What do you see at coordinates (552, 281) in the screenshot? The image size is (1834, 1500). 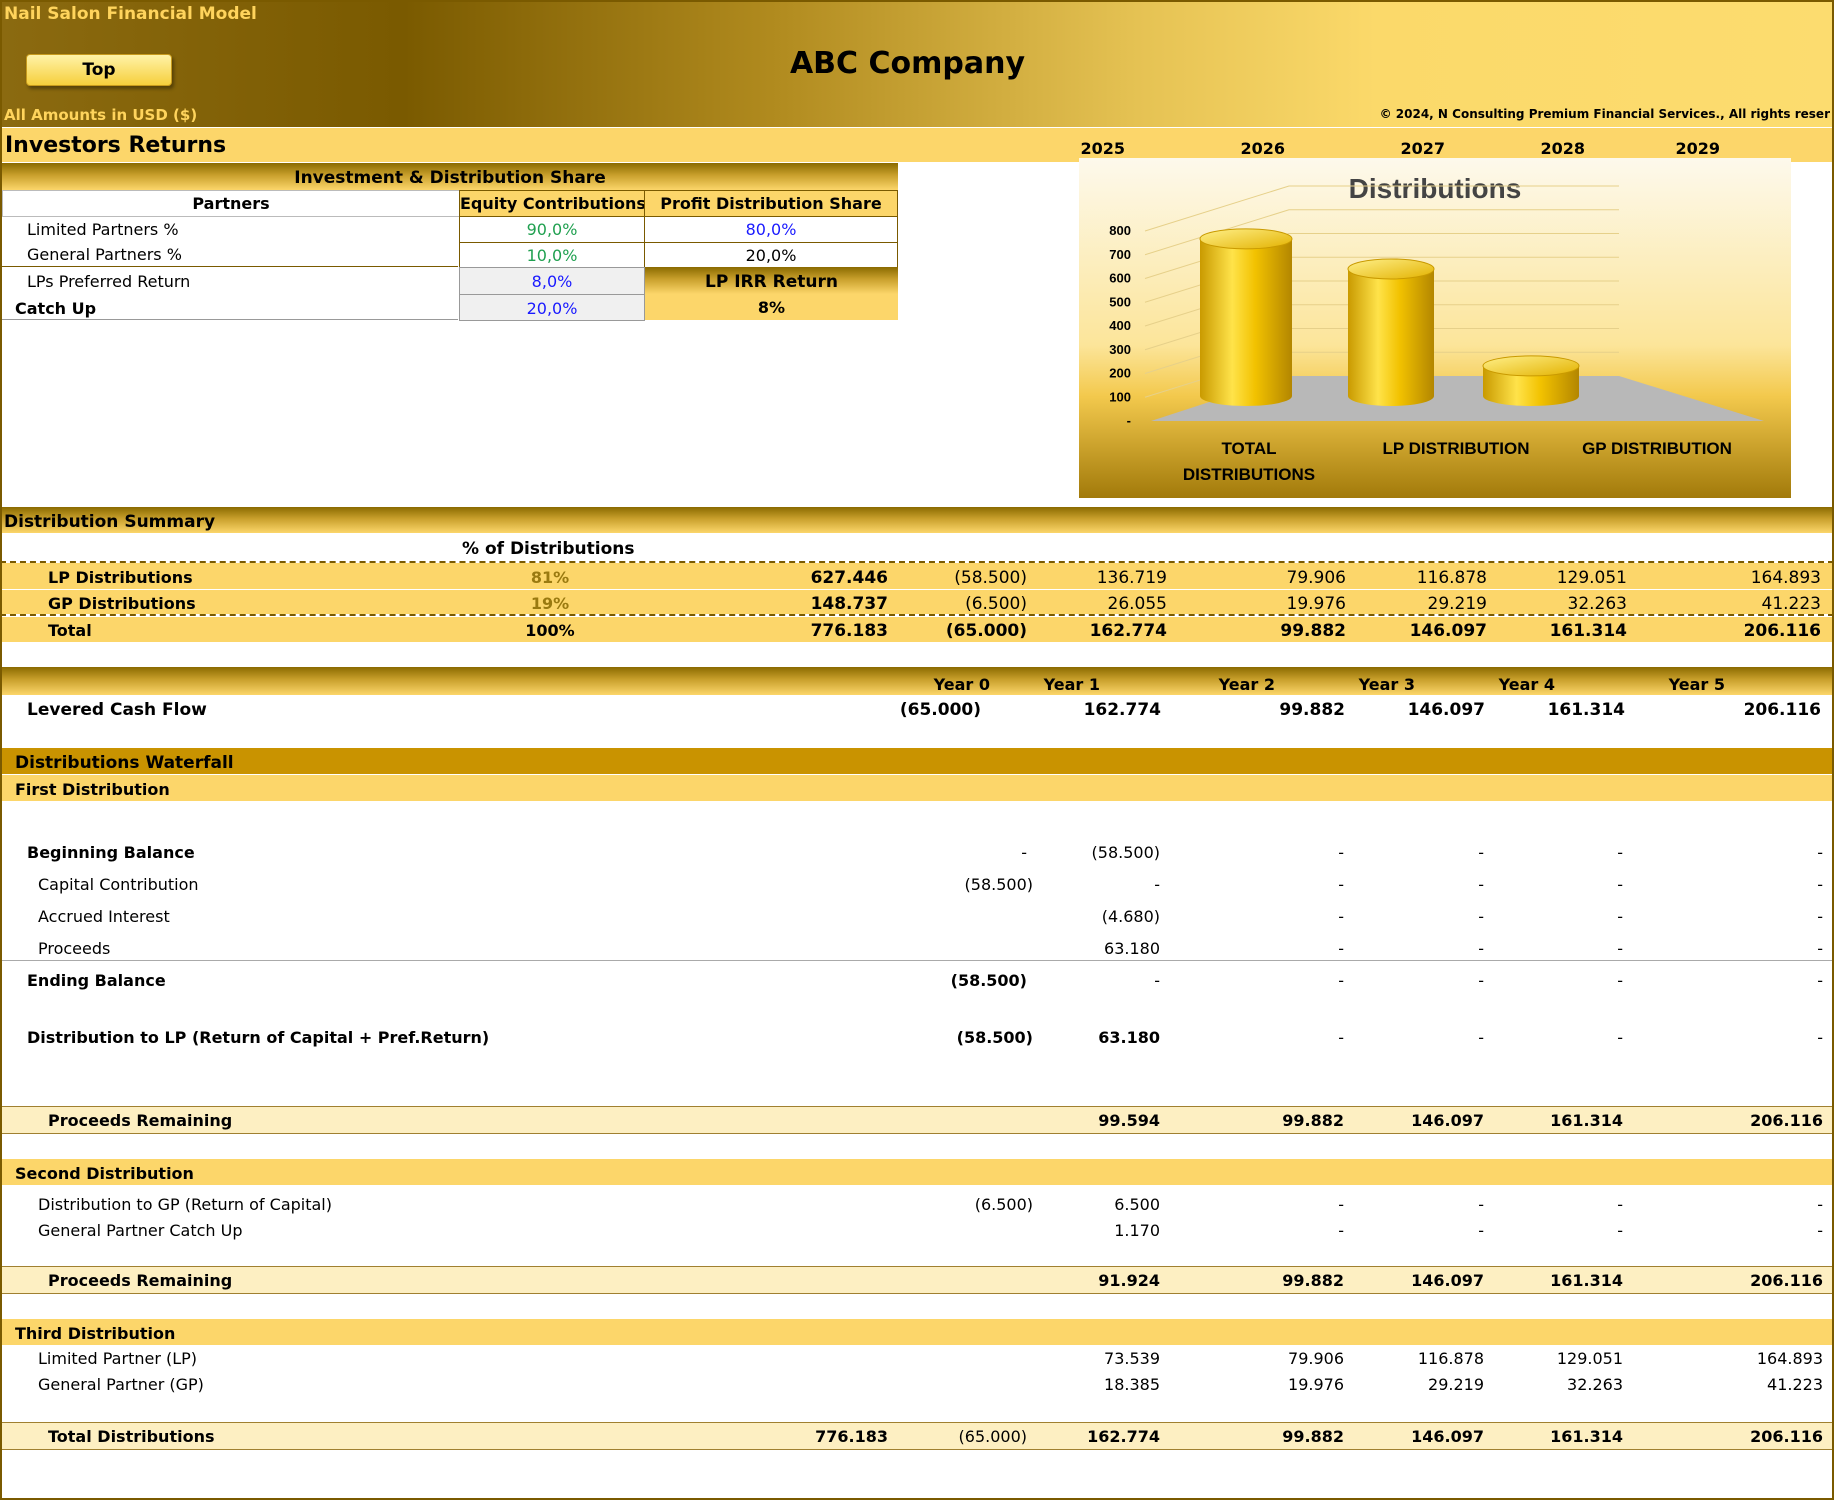 I see `pref-return-cell: 8,0%` at bounding box center [552, 281].